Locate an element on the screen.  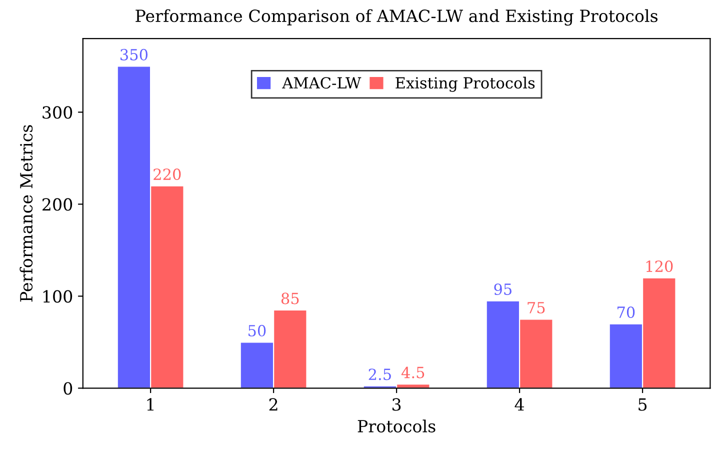
y-tick-label: 0 is located at coordinates (68, 388).